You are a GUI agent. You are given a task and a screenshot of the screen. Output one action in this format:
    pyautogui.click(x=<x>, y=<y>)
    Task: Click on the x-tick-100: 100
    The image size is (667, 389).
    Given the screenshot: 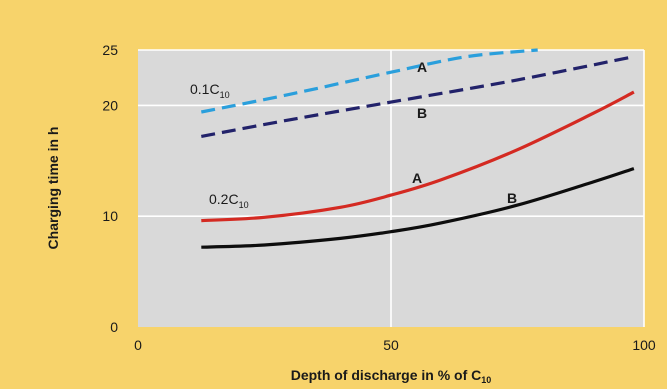 What is the action you would take?
    pyautogui.click(x=644, y=345)
    